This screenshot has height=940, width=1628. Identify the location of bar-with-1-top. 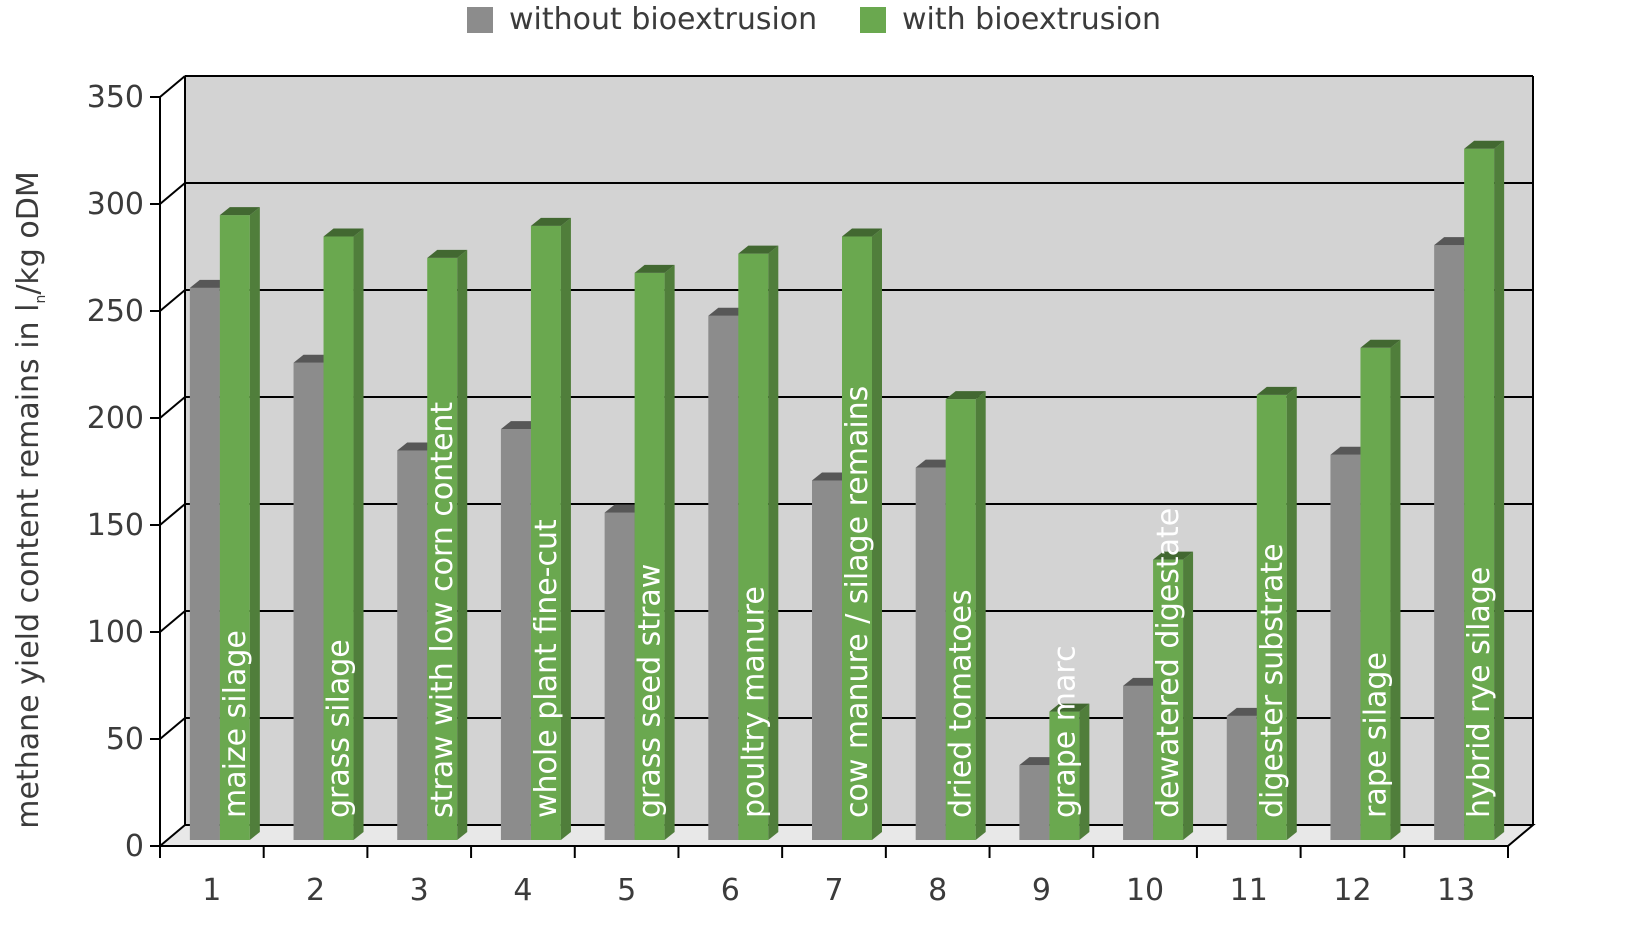
(239, 211).